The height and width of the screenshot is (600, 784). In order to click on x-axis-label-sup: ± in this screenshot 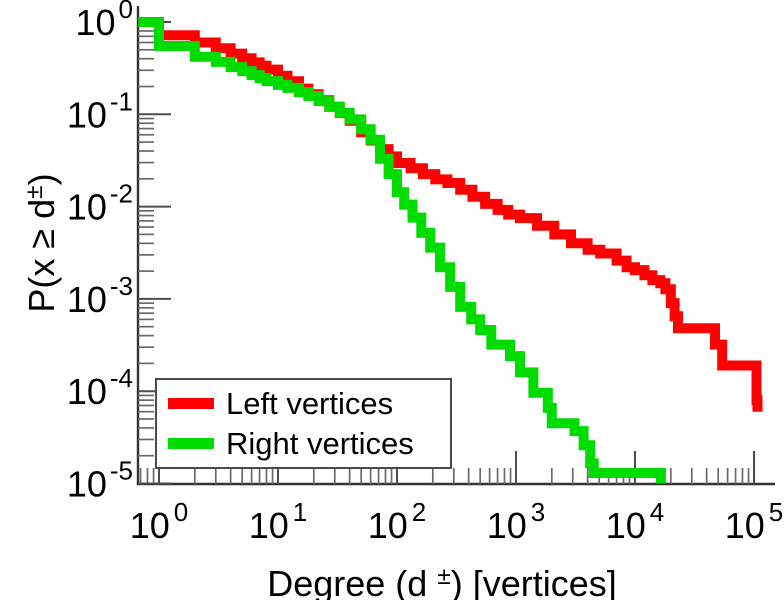, I will do `click(444, 576)`.